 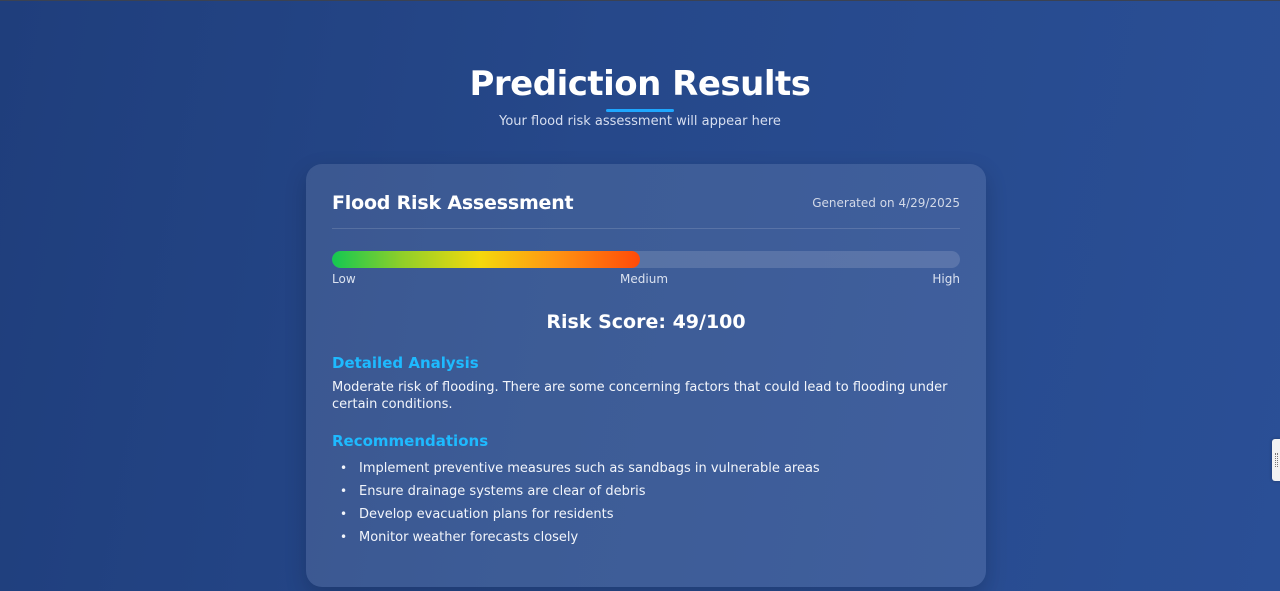 I want to click on gauge-label-medium: Medium, so click(x=644, y=279).